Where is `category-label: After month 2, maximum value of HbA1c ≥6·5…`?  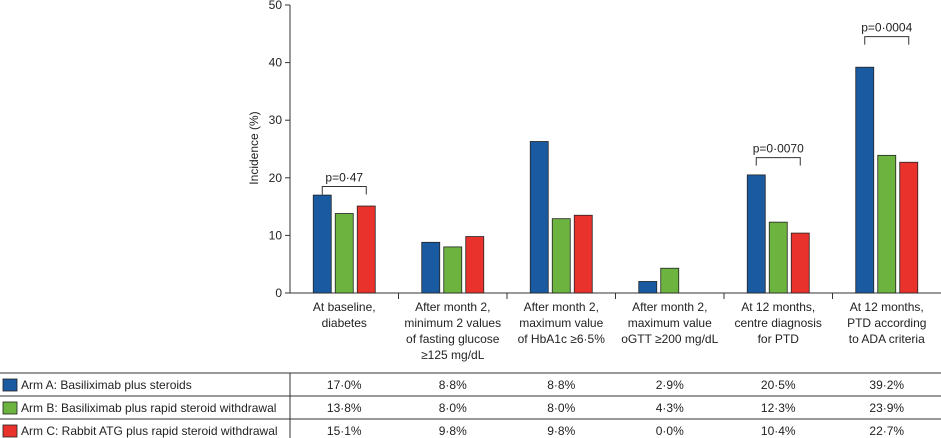
category-label: After month 2, maximum value of HbA1c ≥6·5… is located at coordinates (562, 323).